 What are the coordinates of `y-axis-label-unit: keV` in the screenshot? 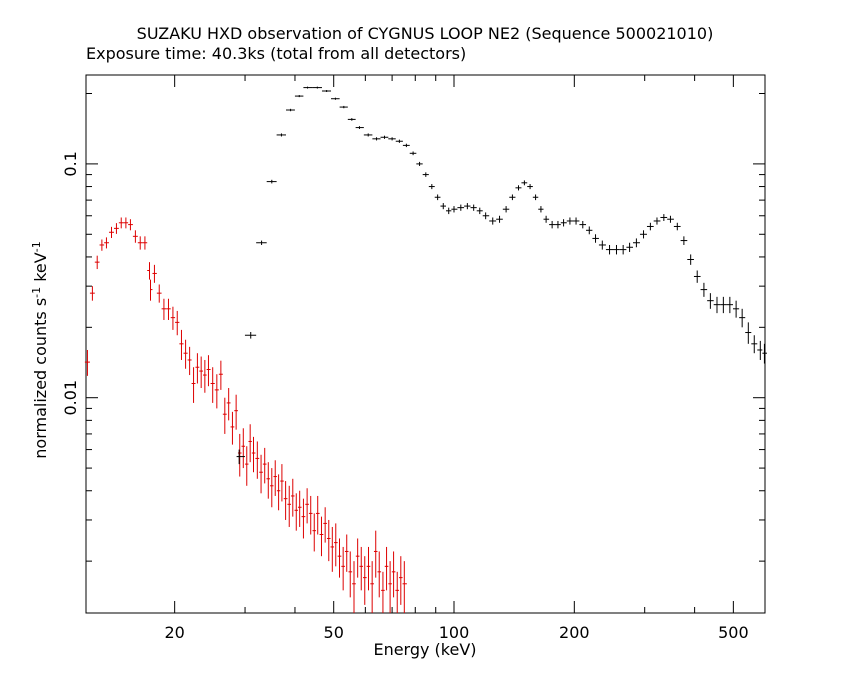 It's located at (40, 269).